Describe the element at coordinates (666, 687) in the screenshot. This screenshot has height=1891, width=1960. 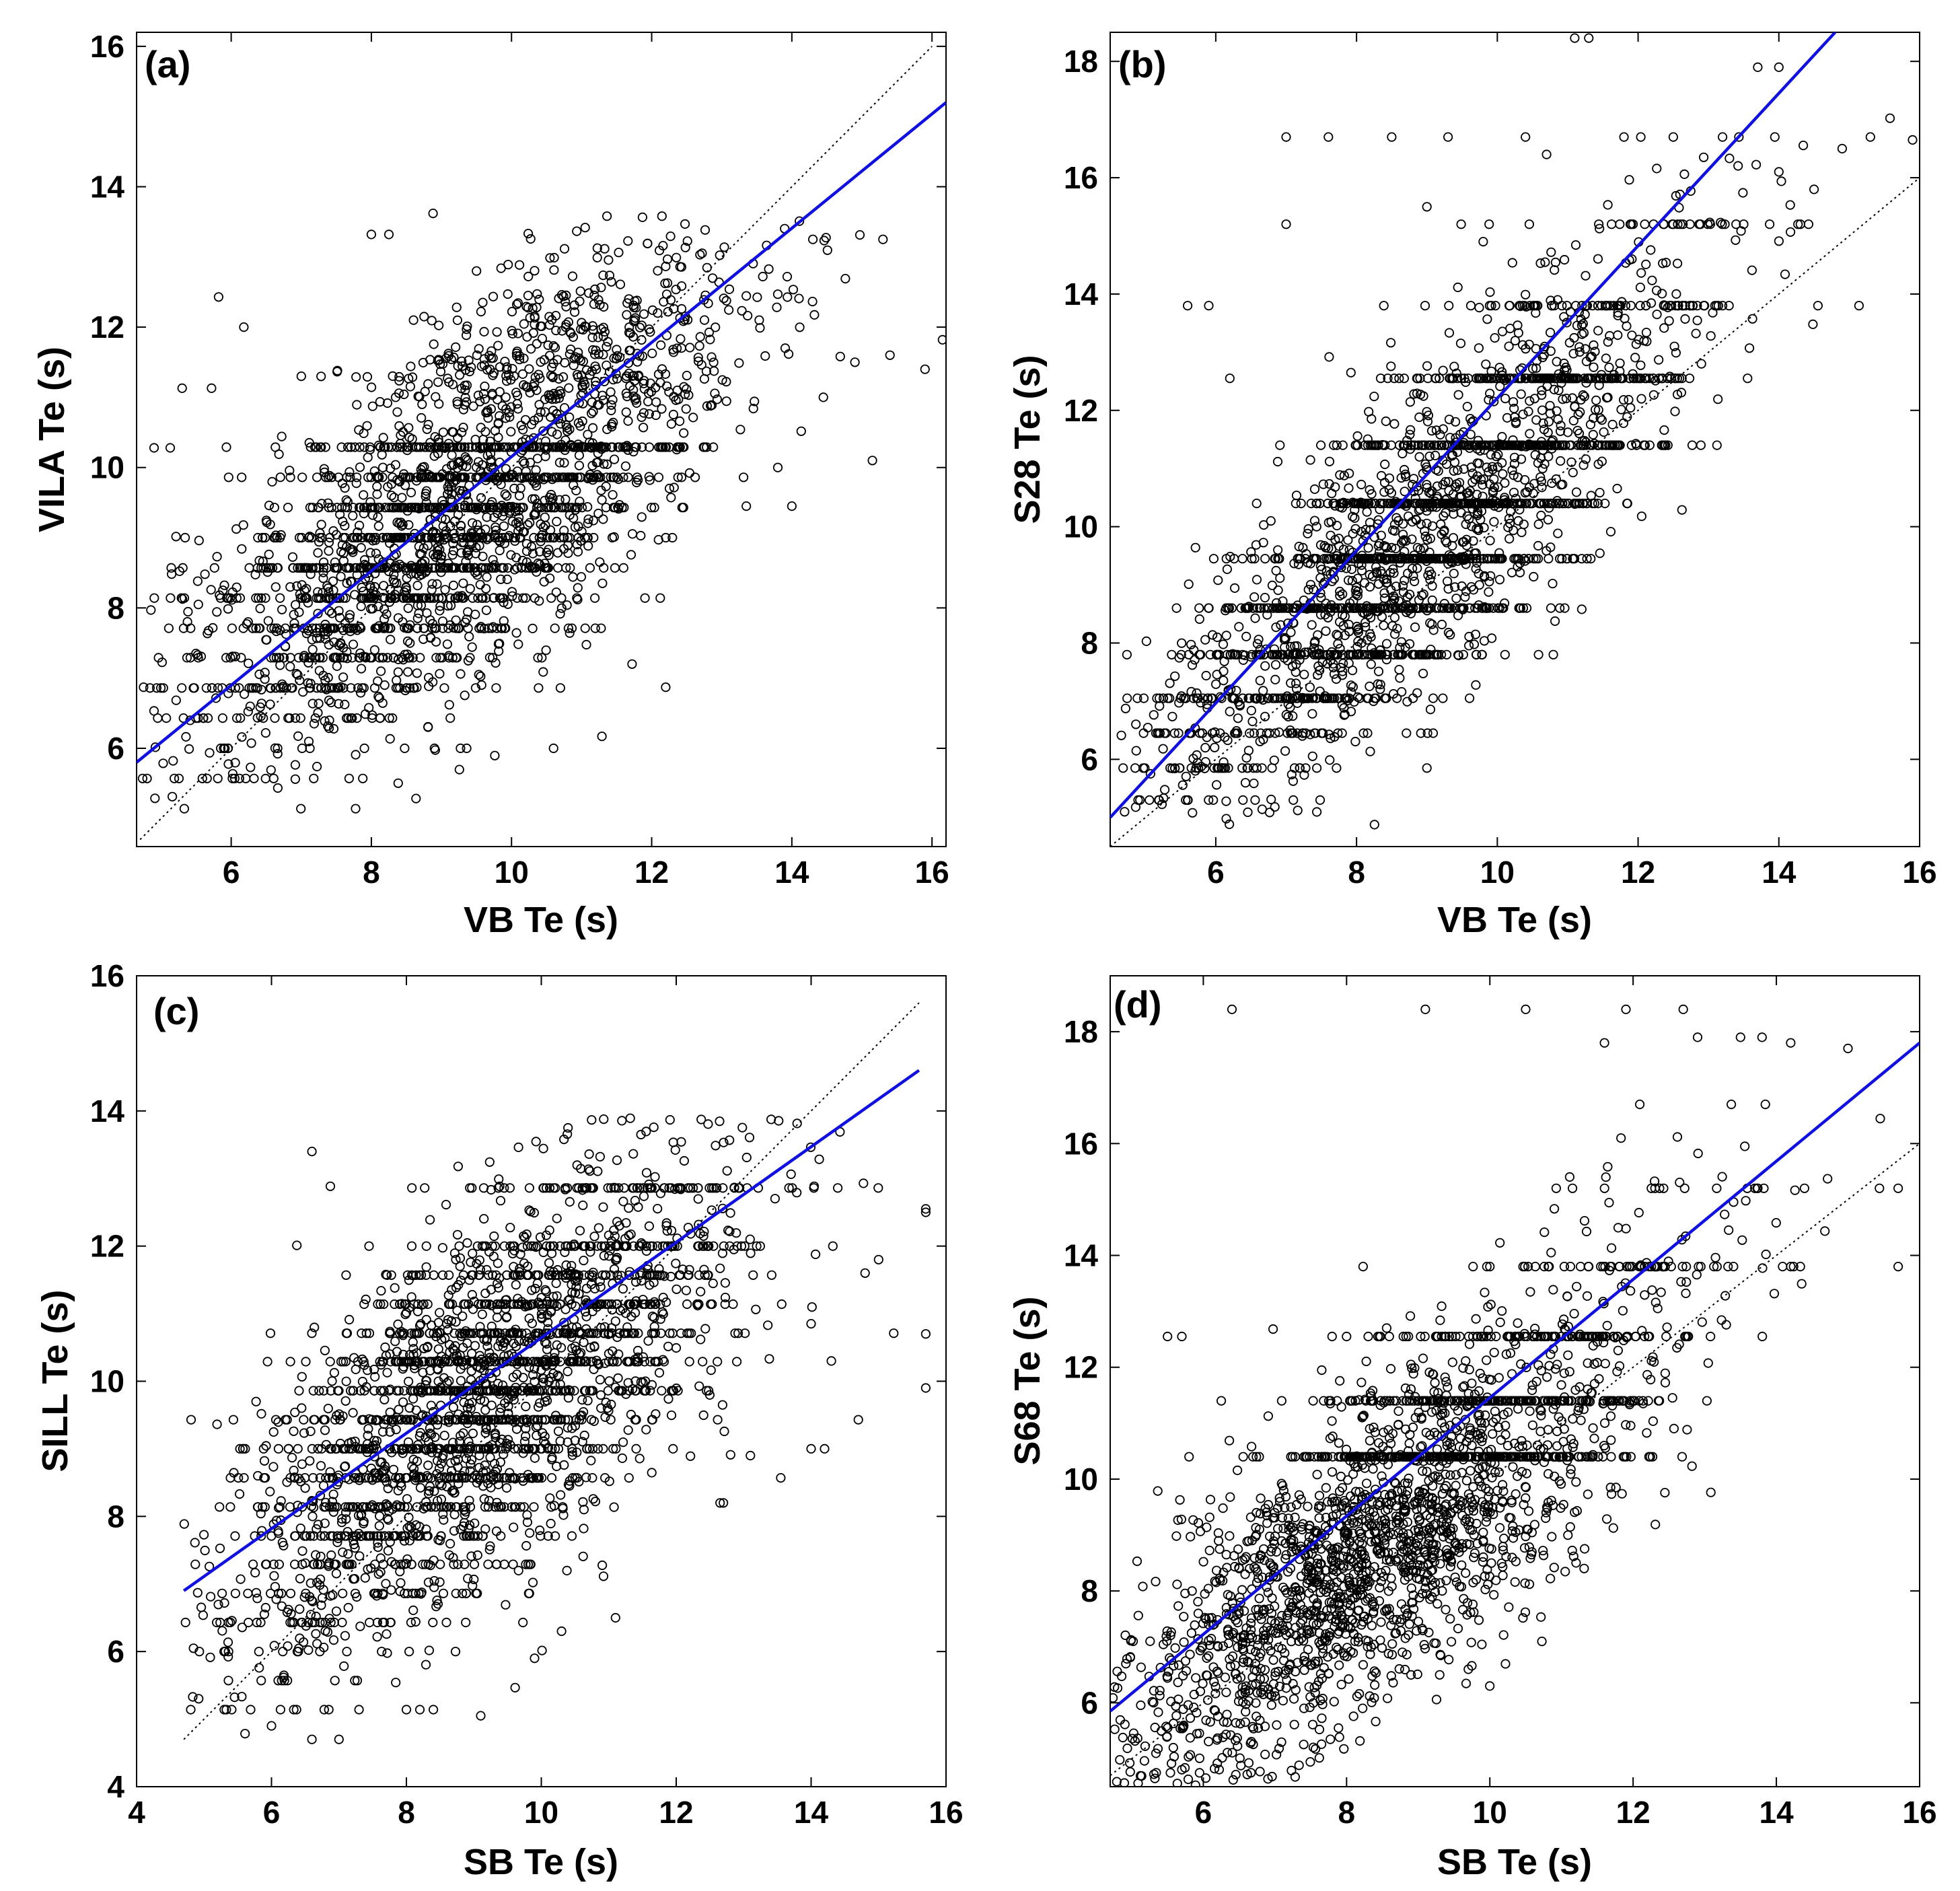
I see `outlier-point` at that location.